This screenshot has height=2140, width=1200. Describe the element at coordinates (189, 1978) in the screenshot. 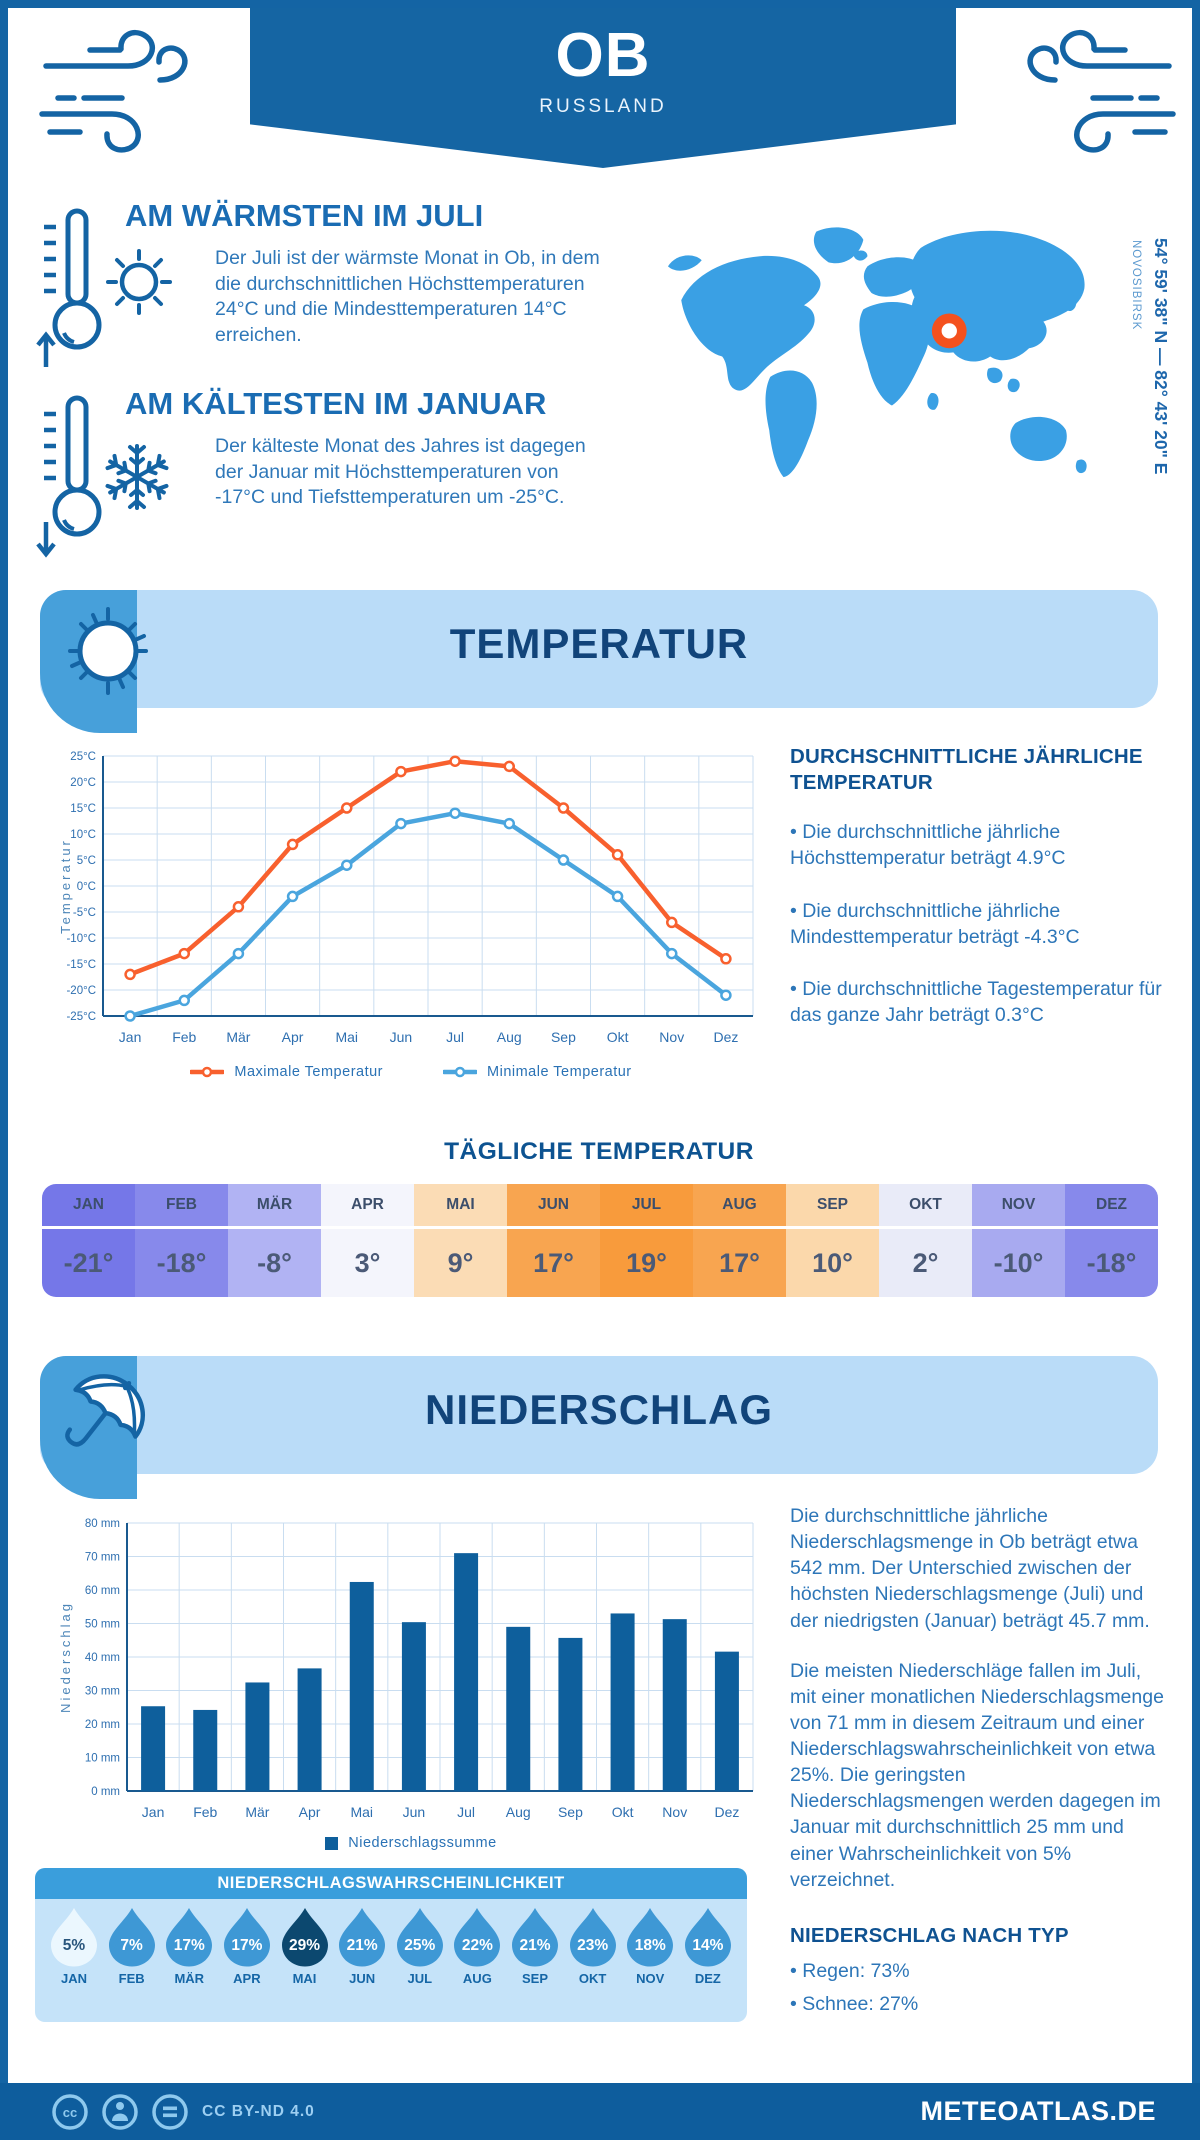

I see `droplet-month: MÄR` at that location.